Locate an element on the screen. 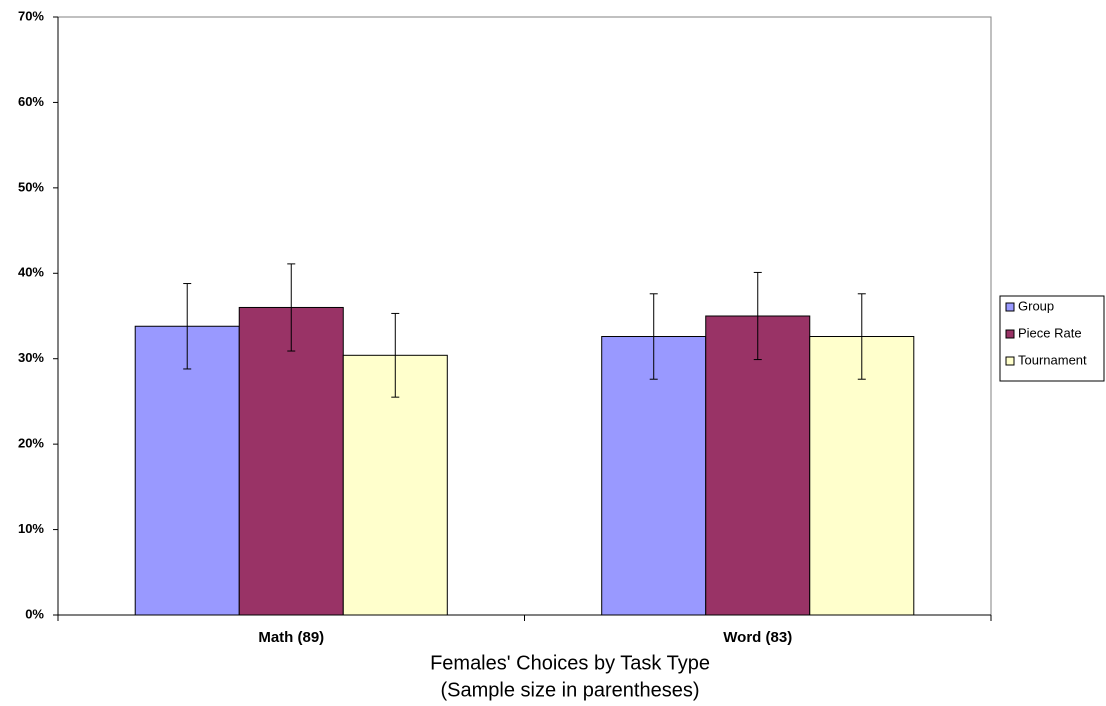 The image size is (1106, 706). y-tick-label: 50% is located at coordinates (31, 186).